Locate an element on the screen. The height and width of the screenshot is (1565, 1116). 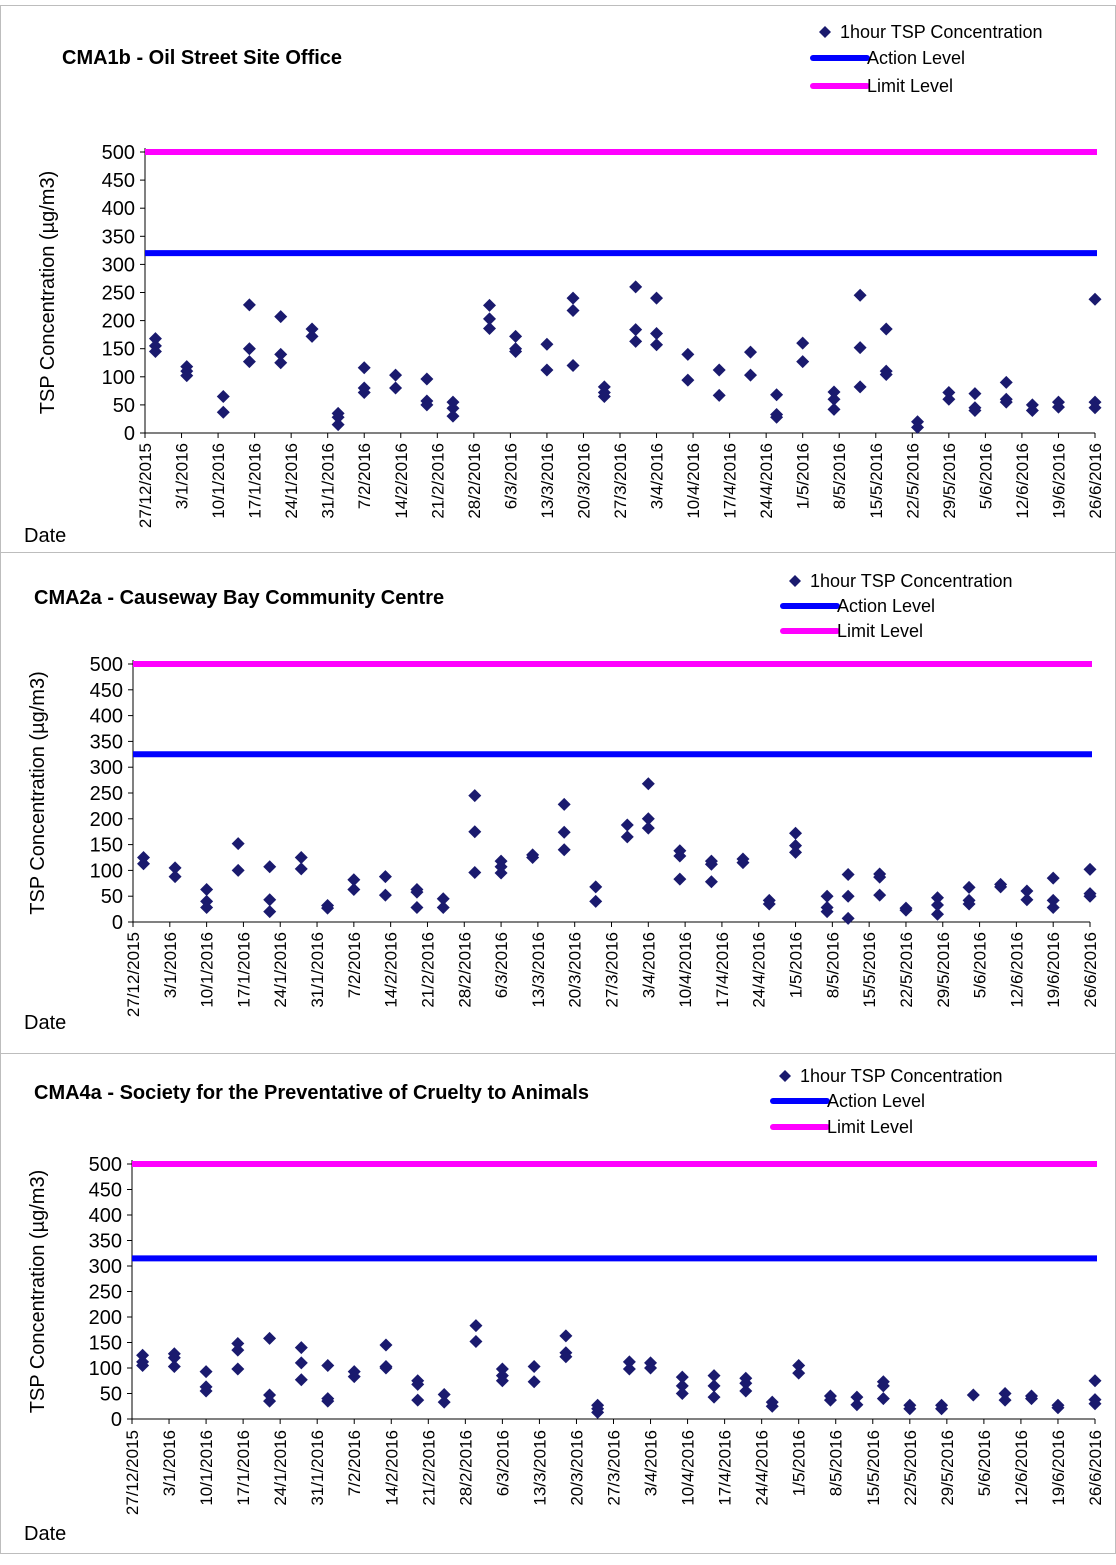
x-tick-label: 7/2/2016 is located at coordinates (354, 1463).